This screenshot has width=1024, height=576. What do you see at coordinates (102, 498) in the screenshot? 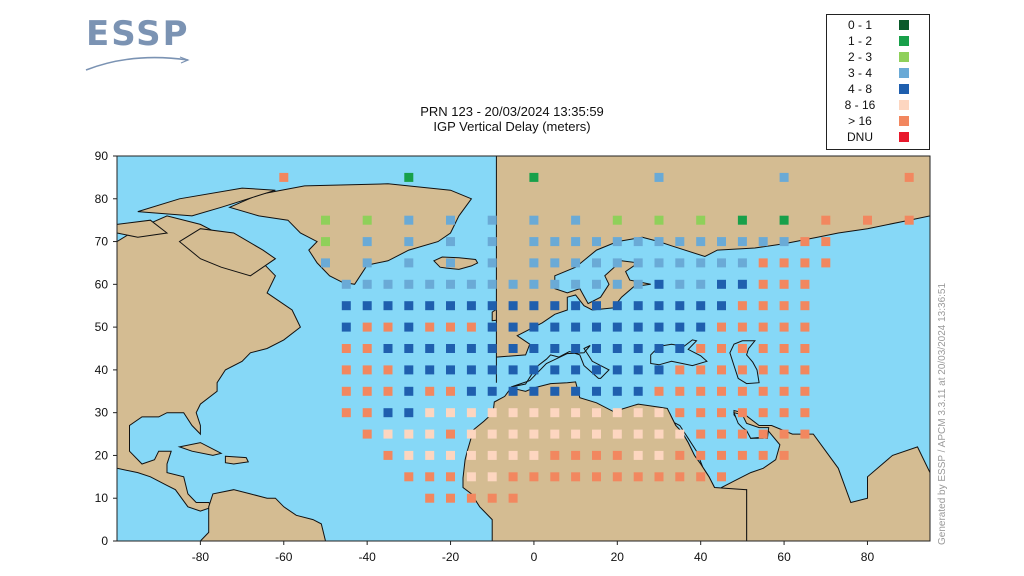
I see `y-tick-label: 10` at bounding box center [102, 498].